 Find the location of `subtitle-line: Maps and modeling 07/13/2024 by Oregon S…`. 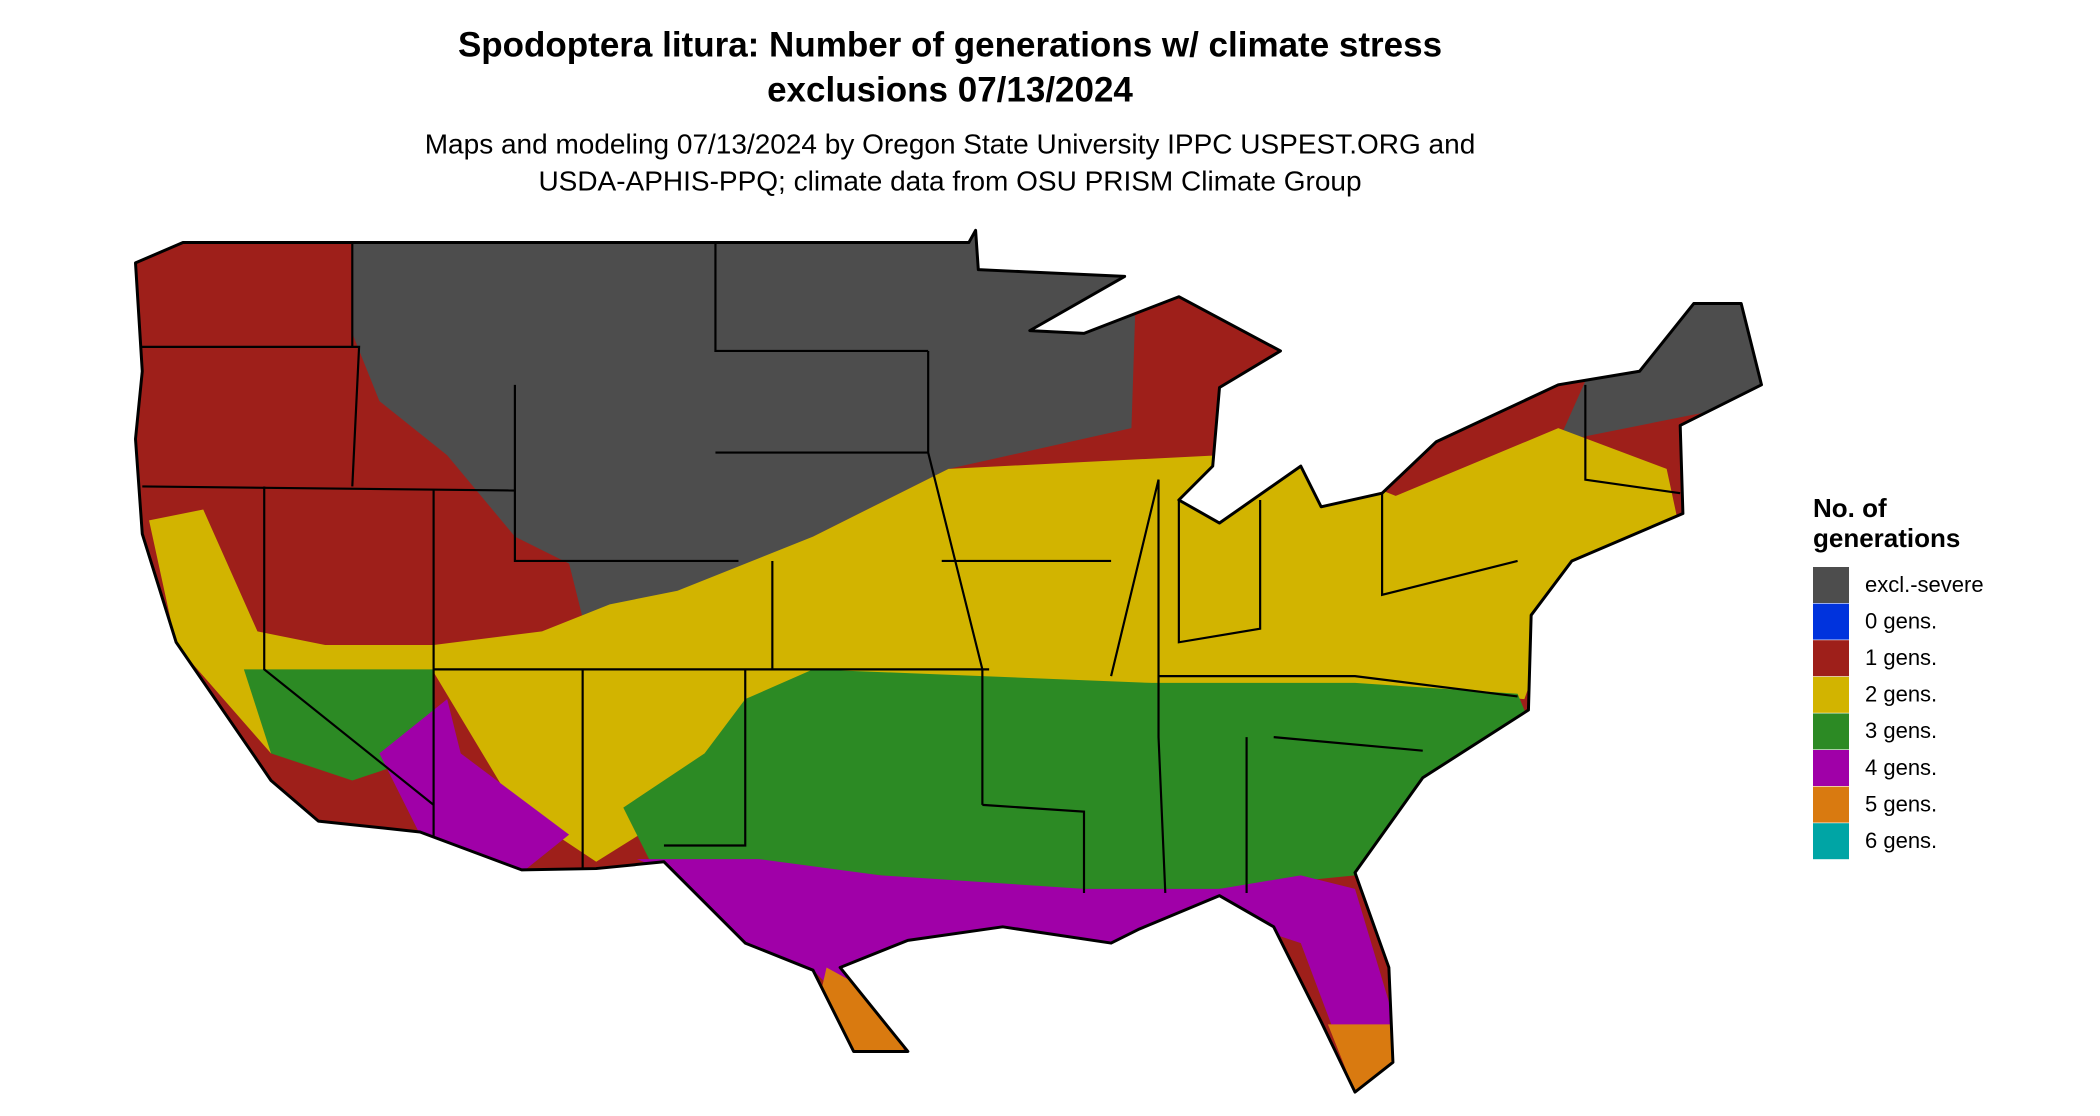

subtitle-line: Maps and modeling 07/13/2024 by Oregon S… is located at coordinates (950, 143).